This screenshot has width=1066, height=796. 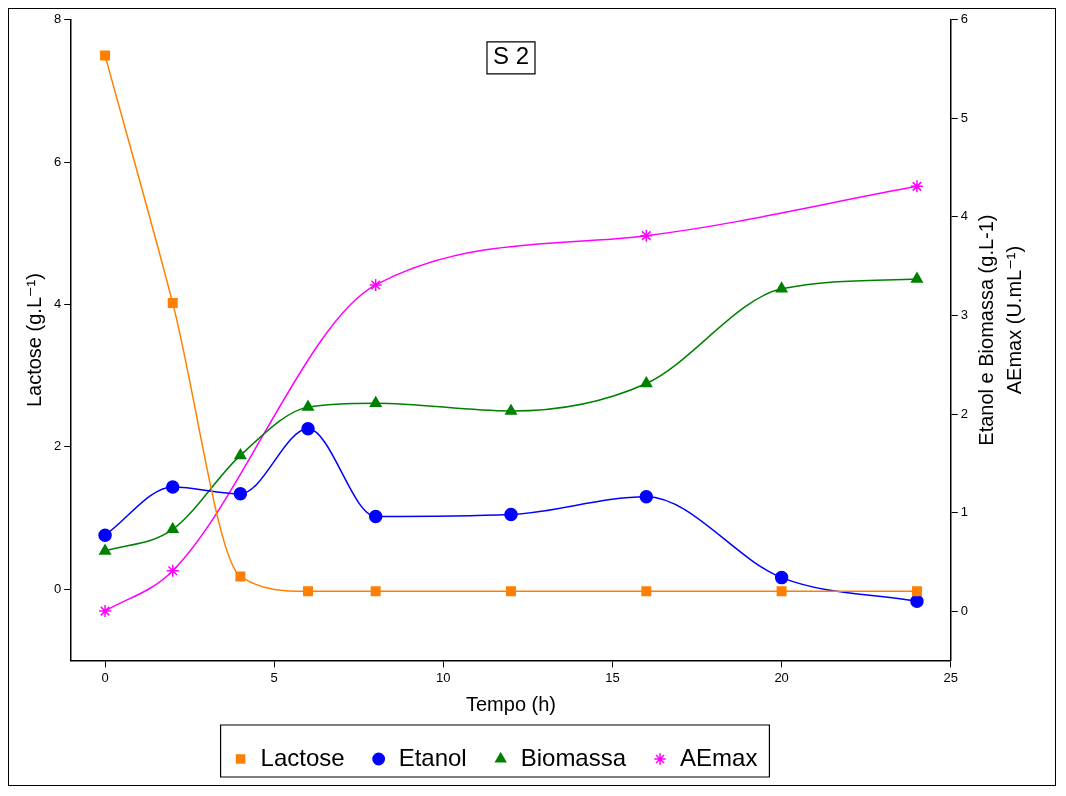 What do you see at coordinates (58, 161) in the screenshot?
I see `y-tick-label: 6` at bounding box center [58, 161].